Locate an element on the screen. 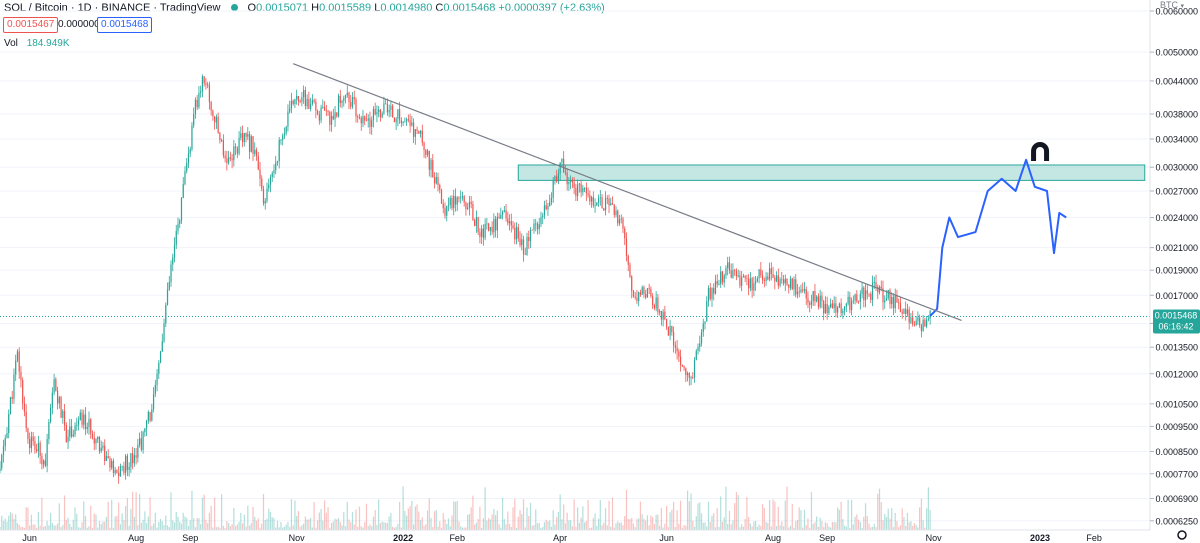 The image size is (1200, 543). price-tick-label: 0.0024000 is located at coordinates (1176, 218).